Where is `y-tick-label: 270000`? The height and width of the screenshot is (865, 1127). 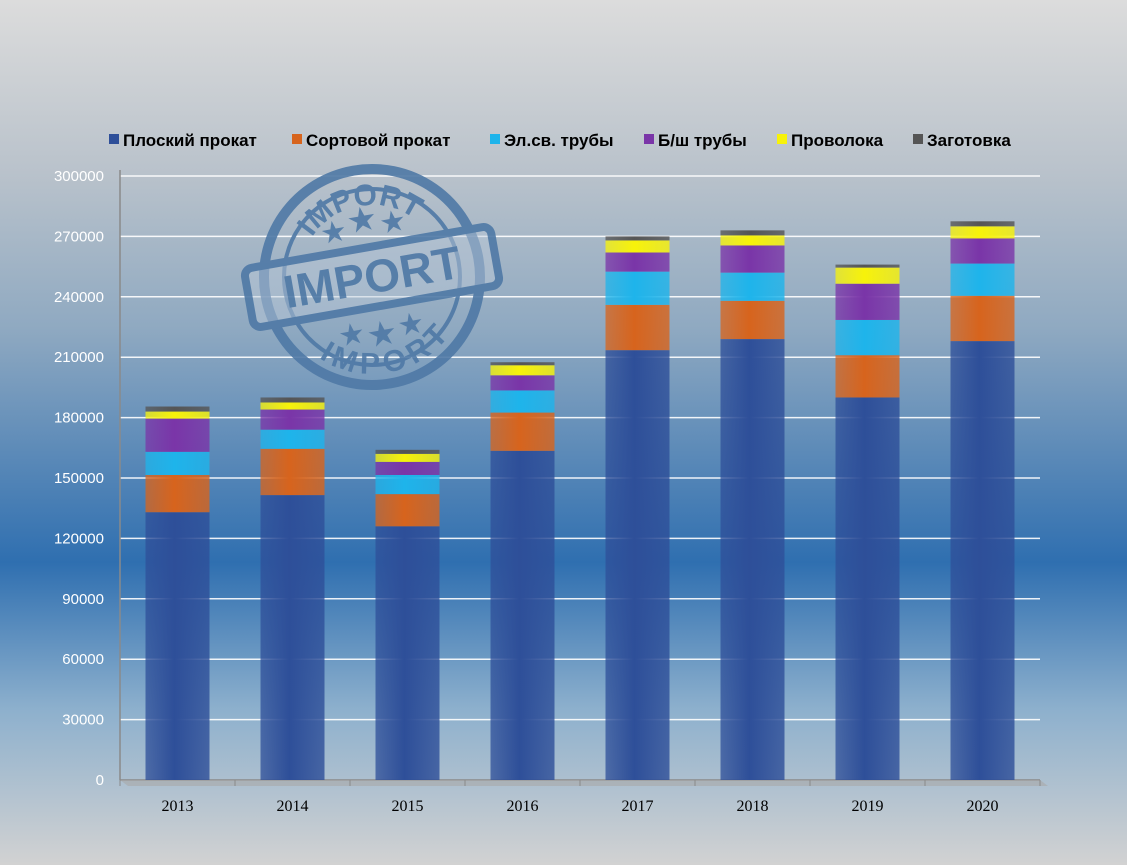 y-tick-label: 270000 is located at coordinates (79, 236).